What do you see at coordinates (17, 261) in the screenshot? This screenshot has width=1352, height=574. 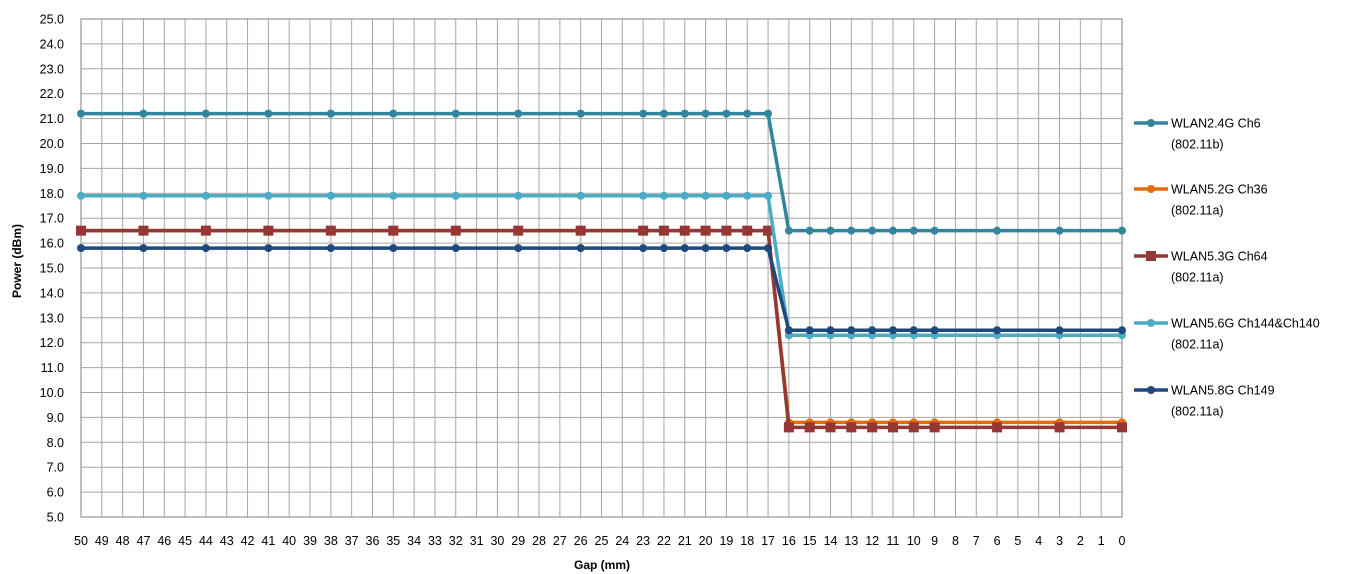 I see `y-axis-title: Power (dBm)` at bounding box center [17, 261].